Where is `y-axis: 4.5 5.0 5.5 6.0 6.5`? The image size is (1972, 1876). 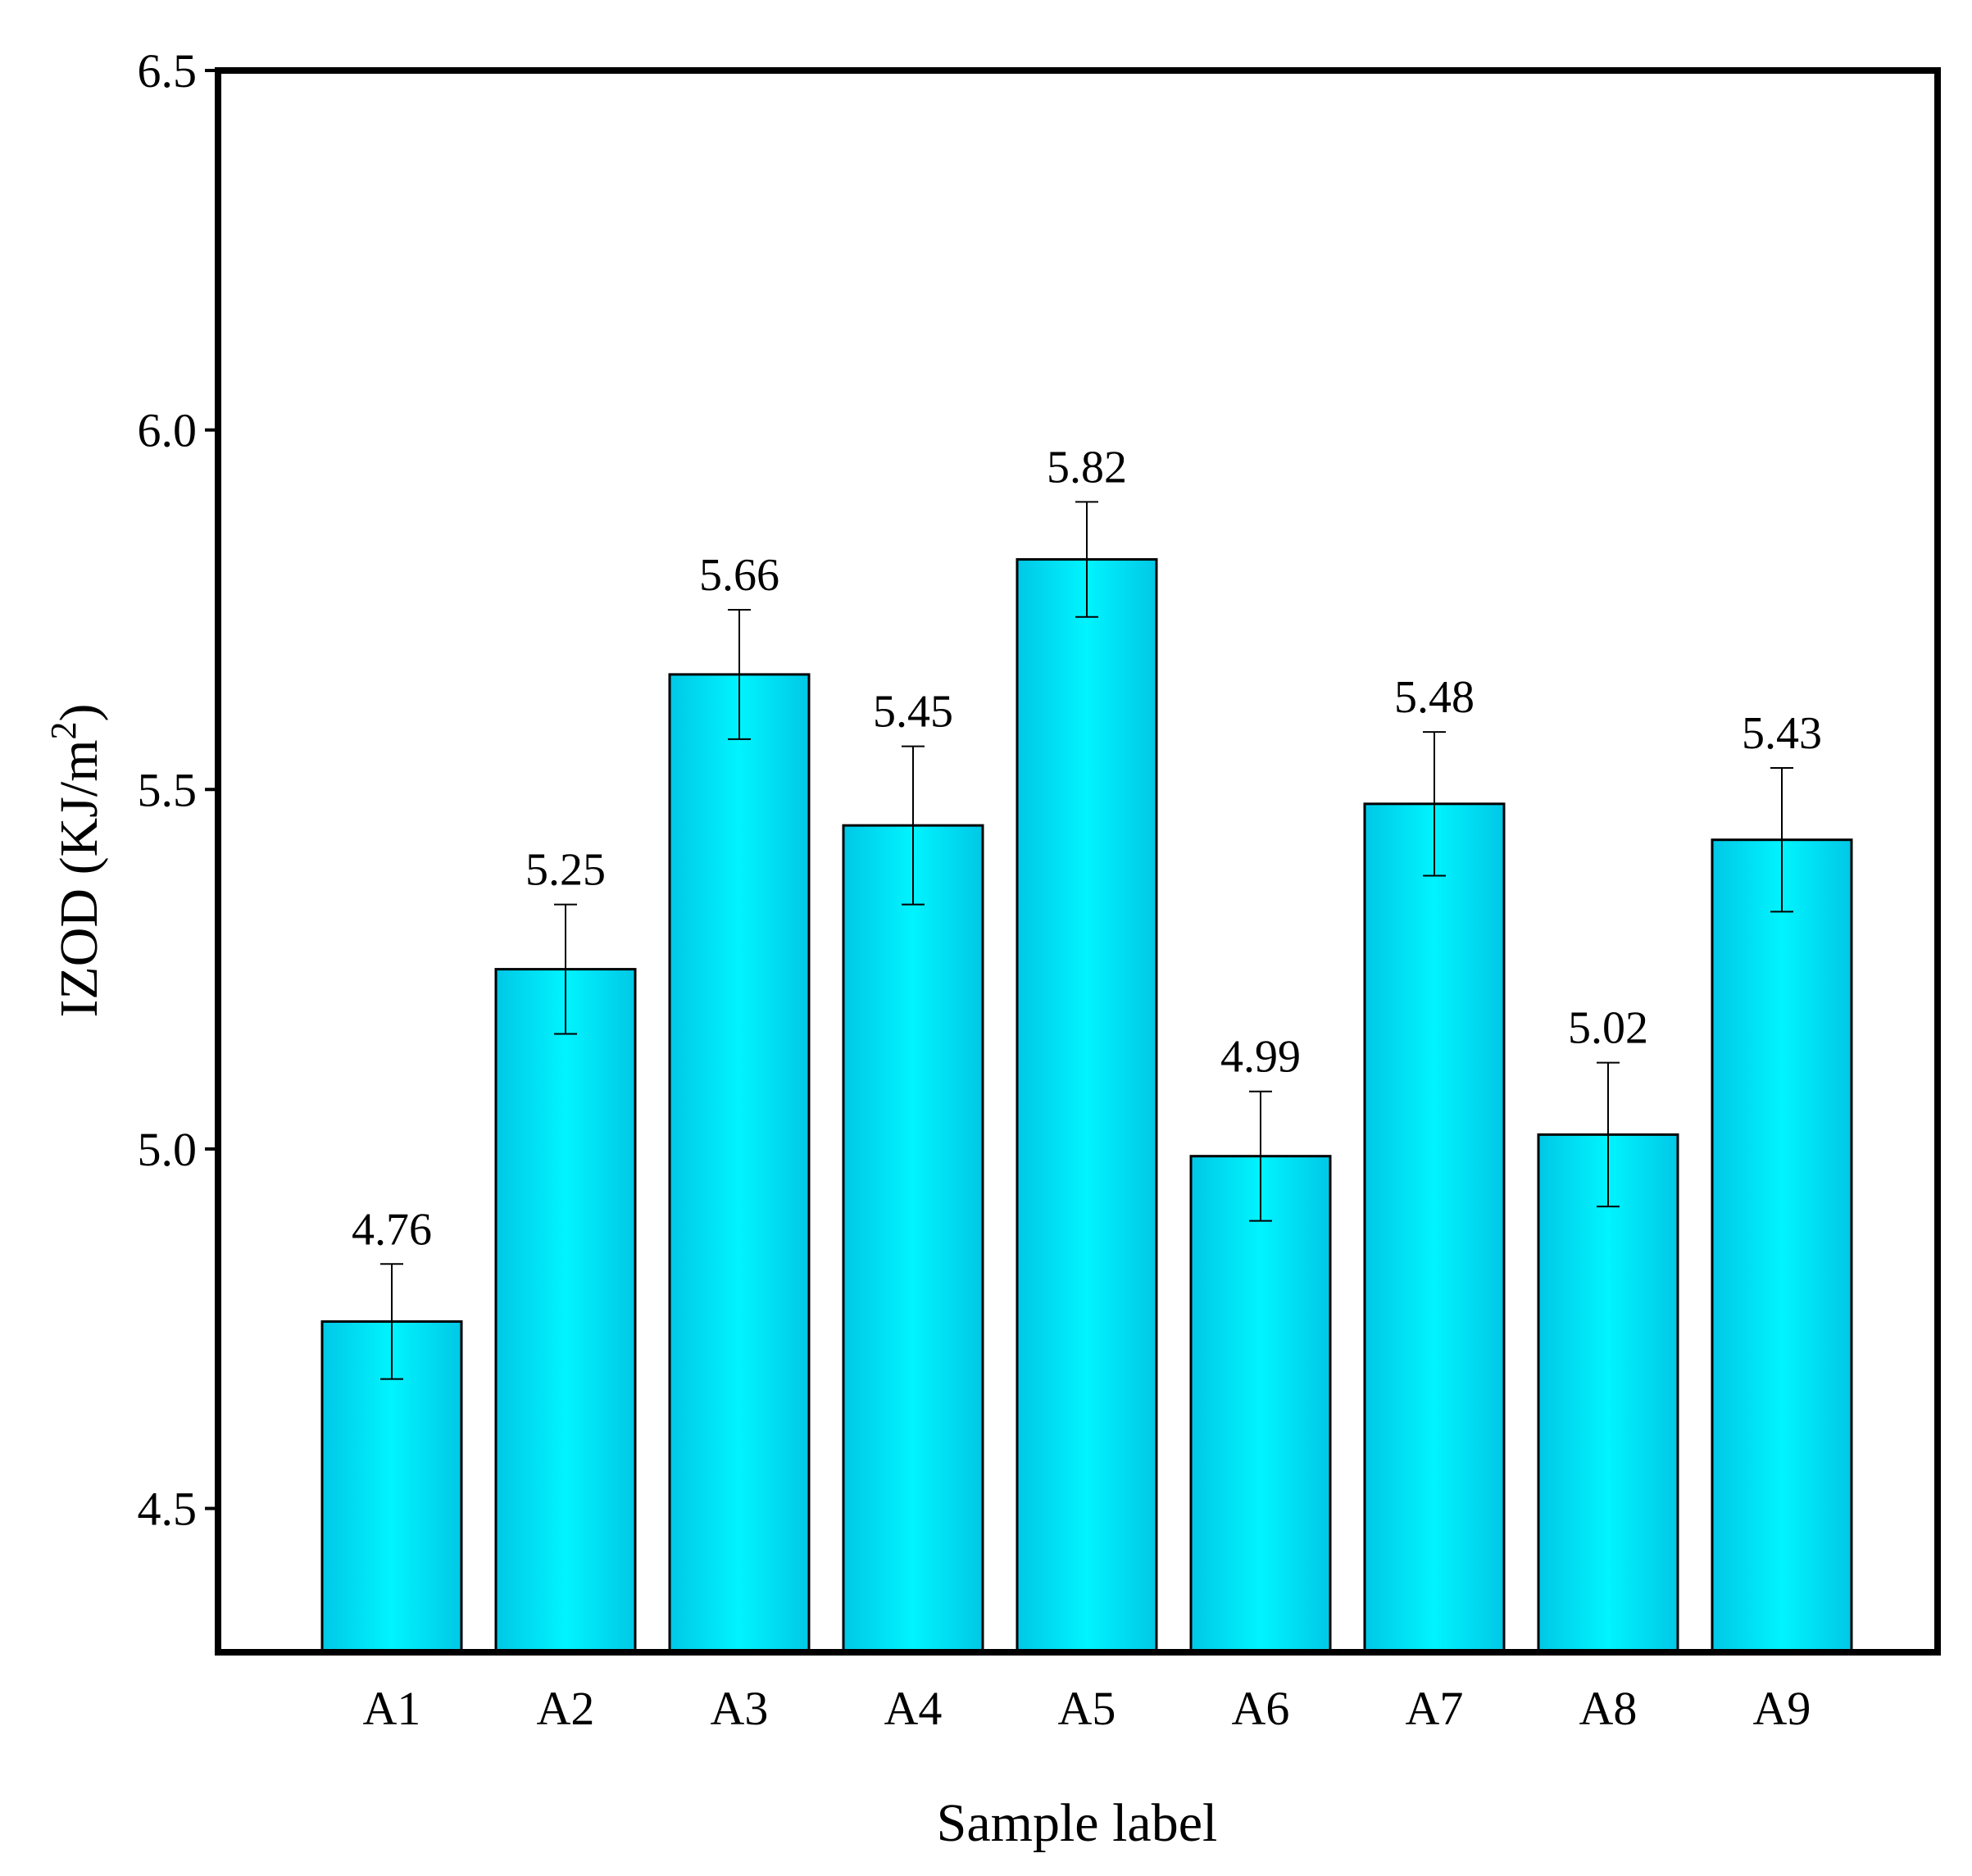
y-axis: 4.5 5.0 5.5 6.0 6.5 is located at coordinates (178, 790).